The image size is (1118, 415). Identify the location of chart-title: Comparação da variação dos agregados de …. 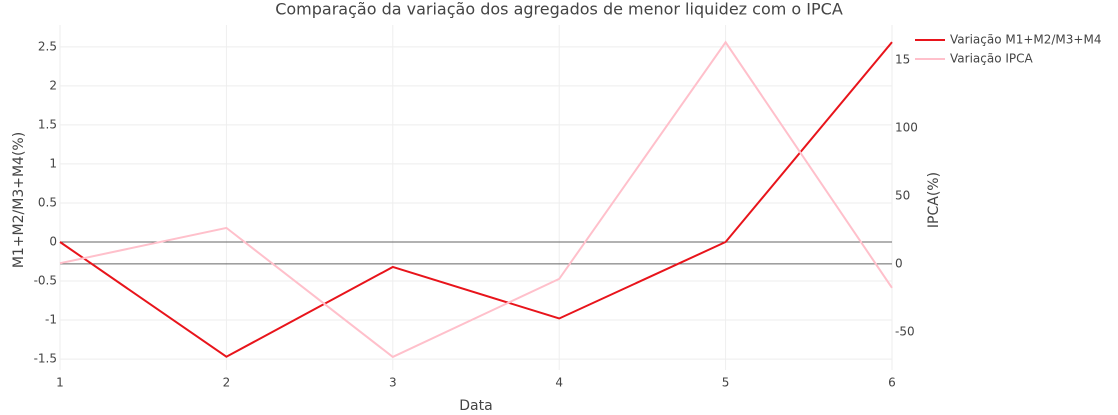
(559, 9).